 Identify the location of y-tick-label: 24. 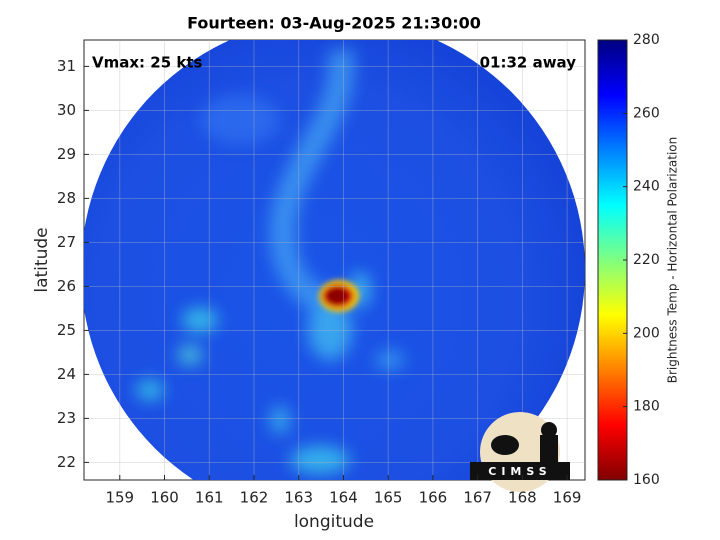
(66, 374).